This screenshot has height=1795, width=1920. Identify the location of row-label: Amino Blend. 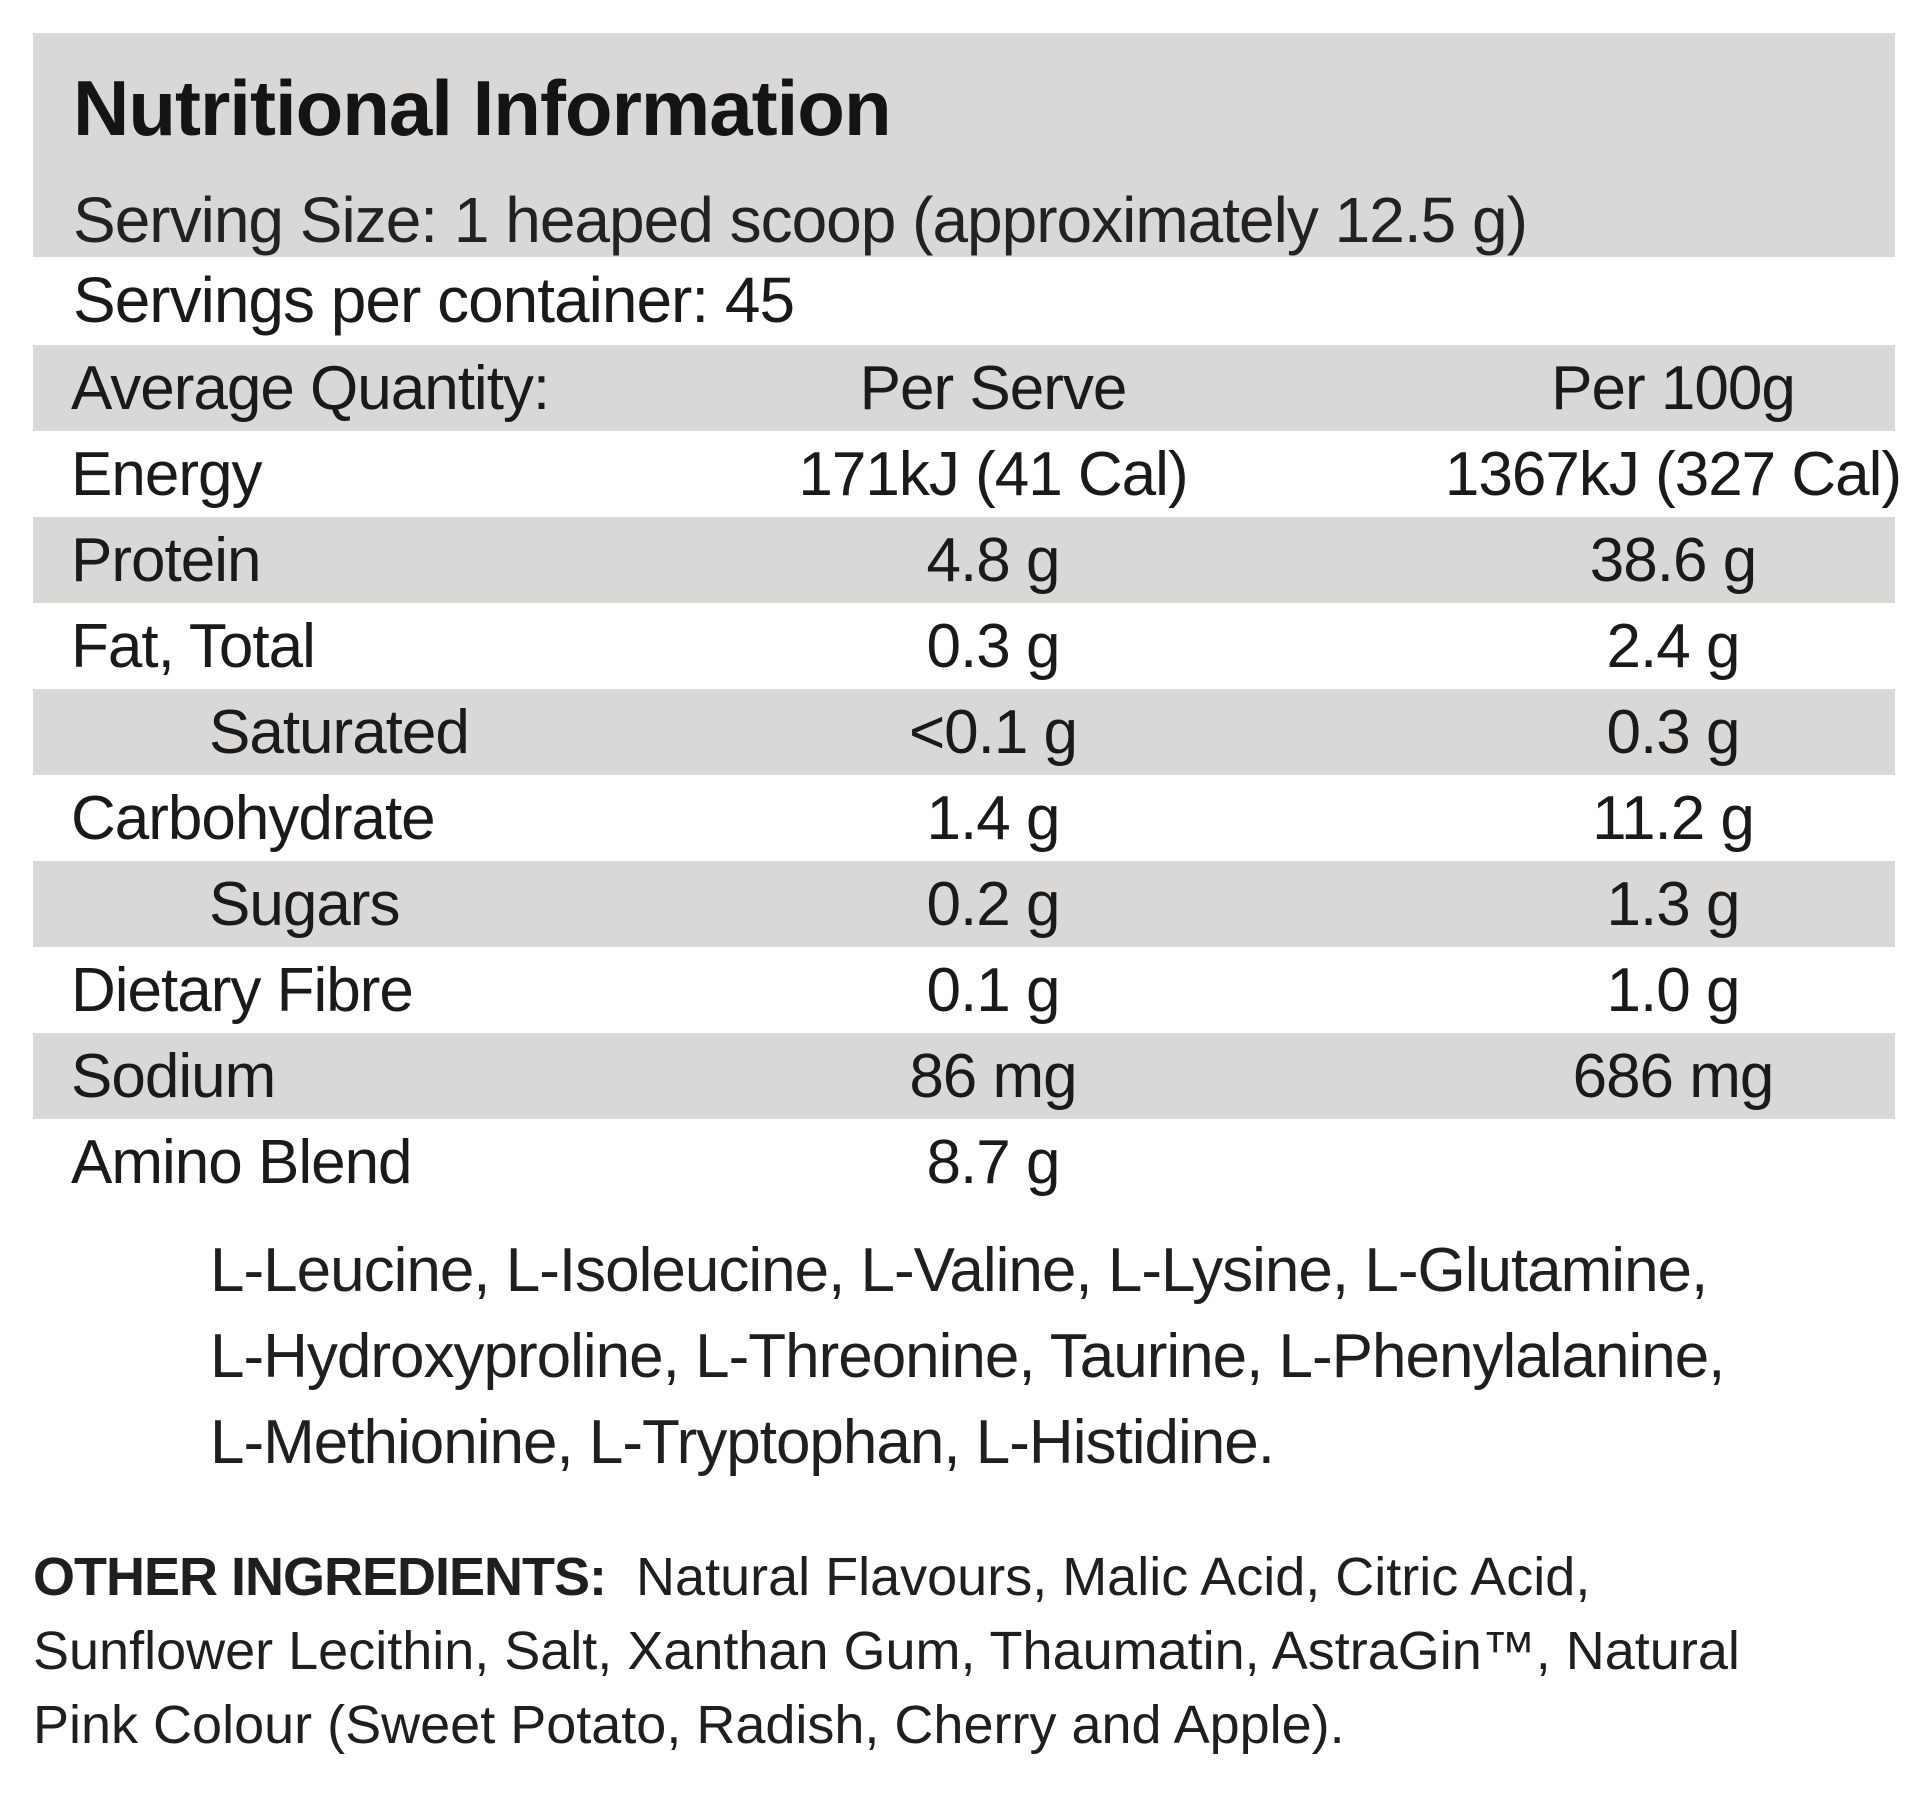
(242, 1162).